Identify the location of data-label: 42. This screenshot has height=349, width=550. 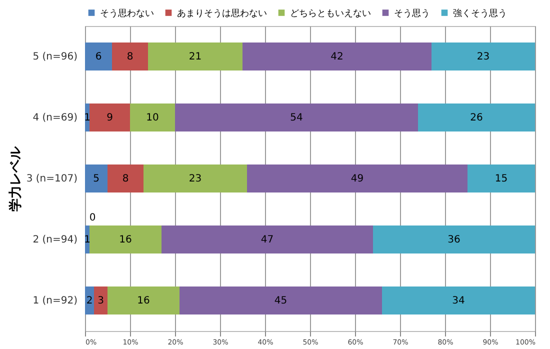
(337, 57).